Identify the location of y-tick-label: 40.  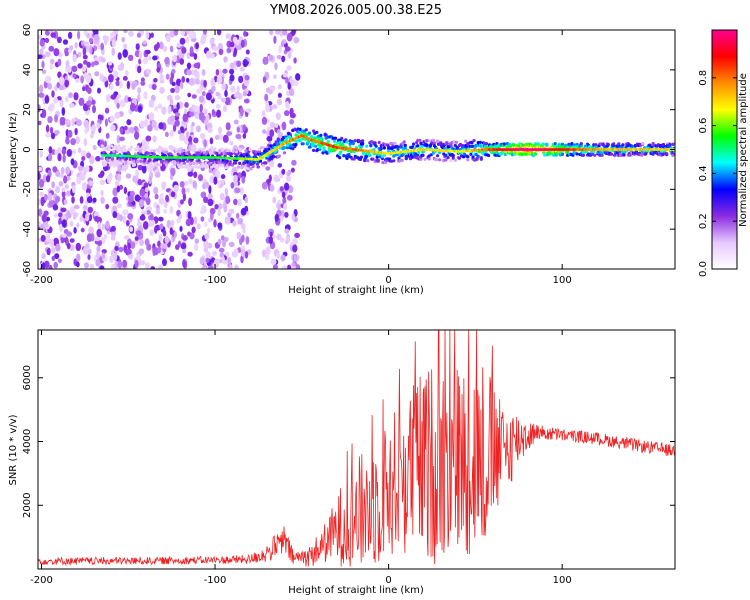
(27, 69).